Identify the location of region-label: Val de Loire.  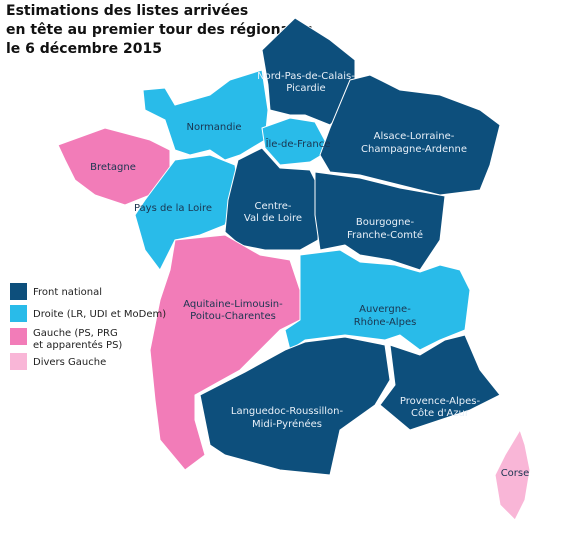
(273, 218).